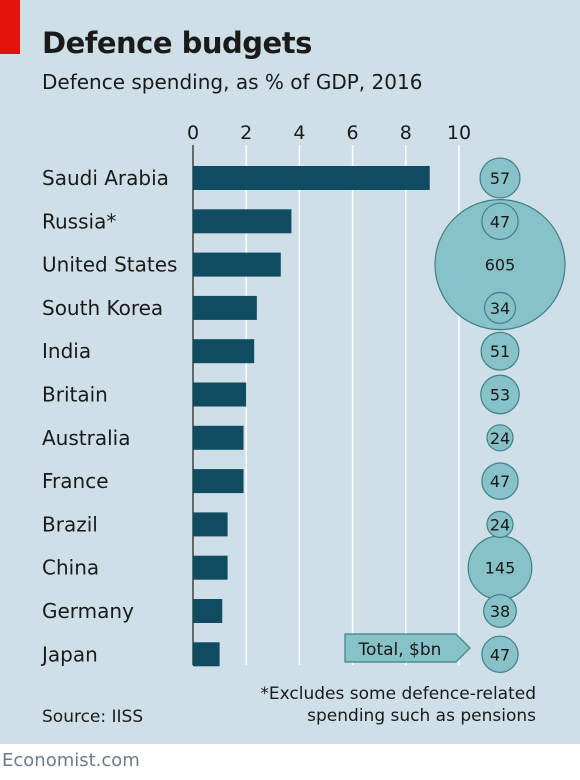 The height and width of the screenshot is (780, 580). I want to click on footnote-line-1: *Excludes some defence-related, so click(398, 694).